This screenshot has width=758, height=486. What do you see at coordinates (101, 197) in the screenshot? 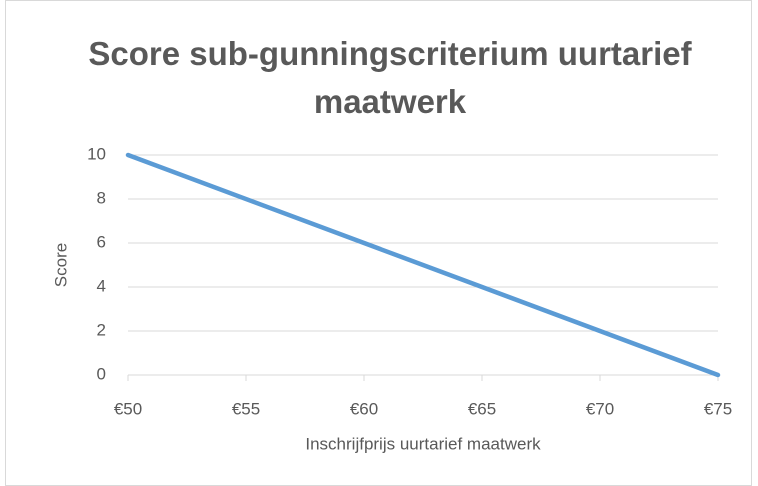
I see `y-tick-label: 8` at bounding box center [101, 197].